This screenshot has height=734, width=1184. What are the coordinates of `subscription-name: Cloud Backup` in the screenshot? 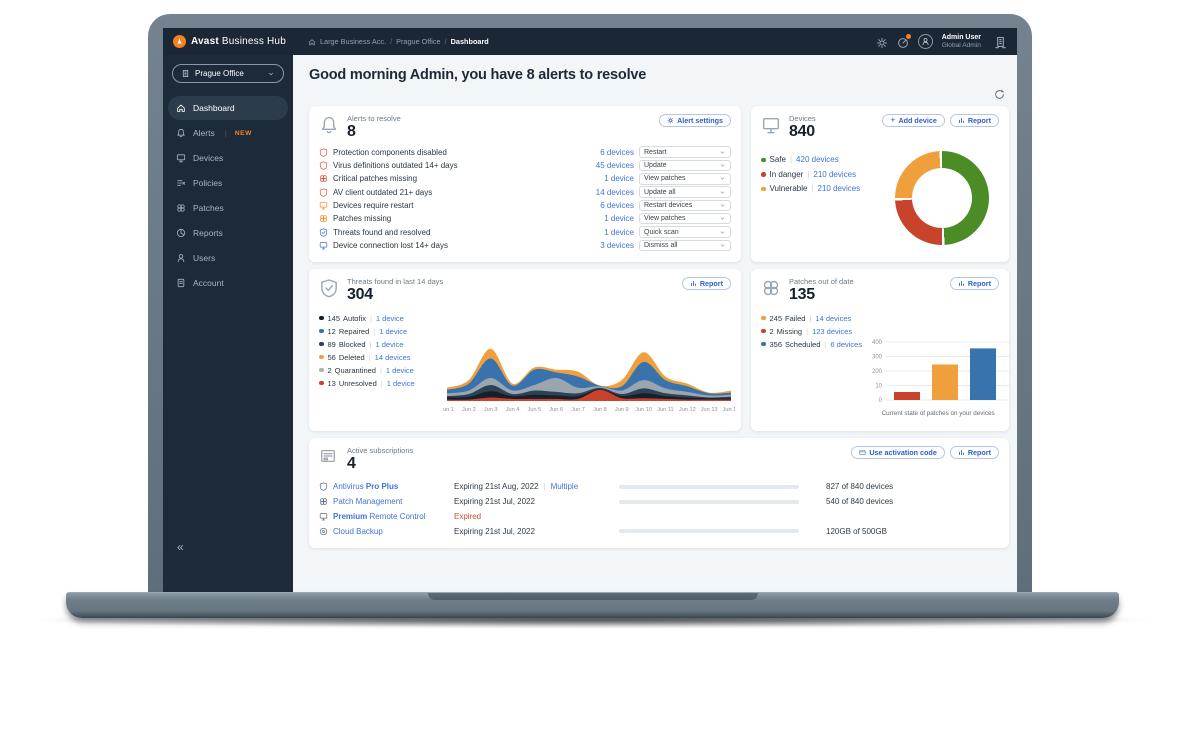 It's located at (386, 531).